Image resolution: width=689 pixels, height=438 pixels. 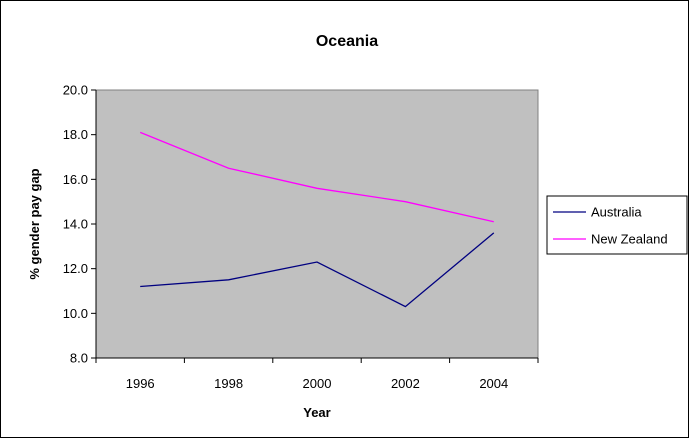 I want to click on y-tick-label: 20.0, so click(x=75, y=90).